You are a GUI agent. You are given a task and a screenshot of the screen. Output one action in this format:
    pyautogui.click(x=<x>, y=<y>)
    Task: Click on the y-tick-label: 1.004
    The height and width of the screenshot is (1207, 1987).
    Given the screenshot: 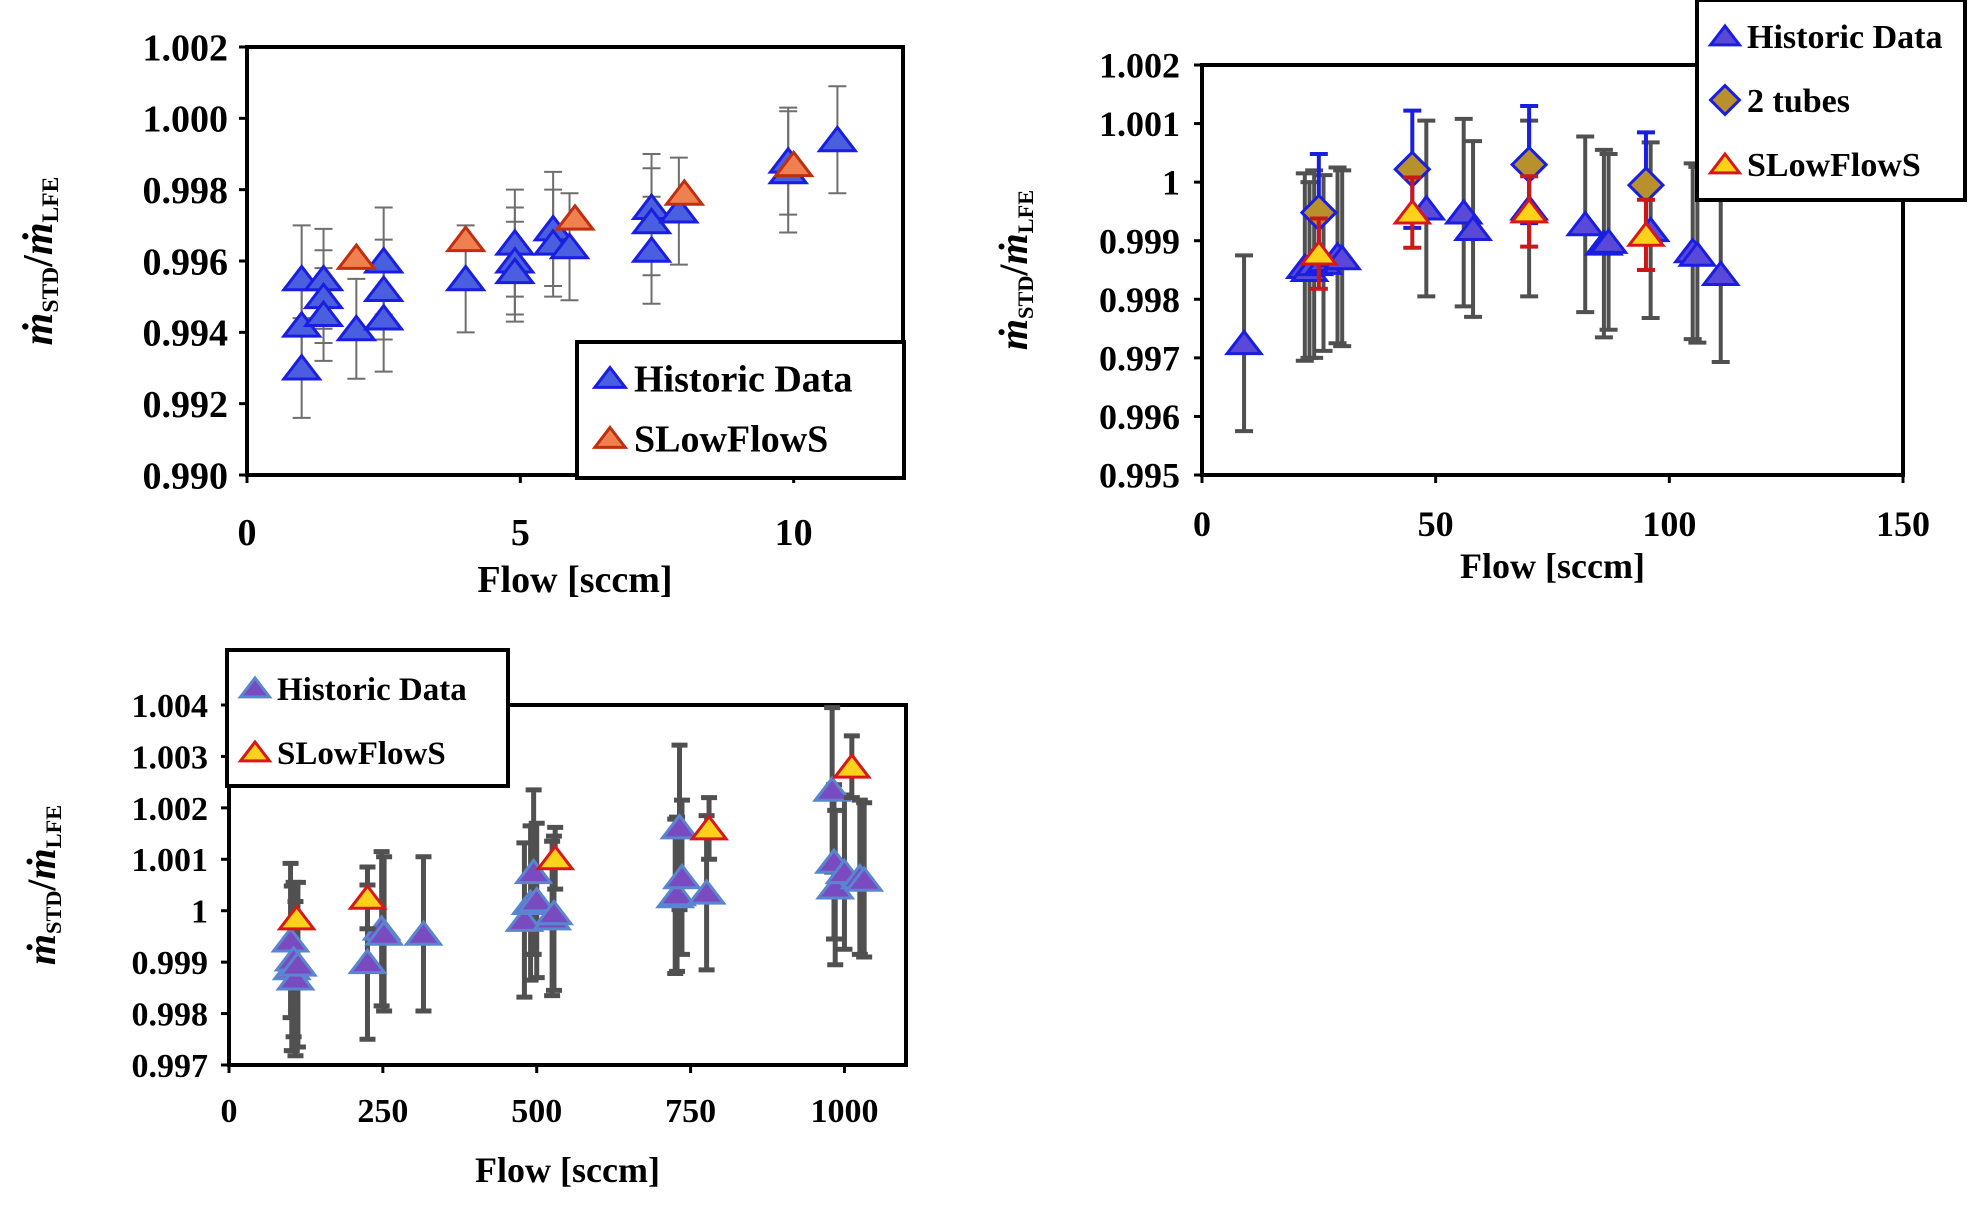 What is the action you would take?
    pyautogui.click(x=170, y=706)
    